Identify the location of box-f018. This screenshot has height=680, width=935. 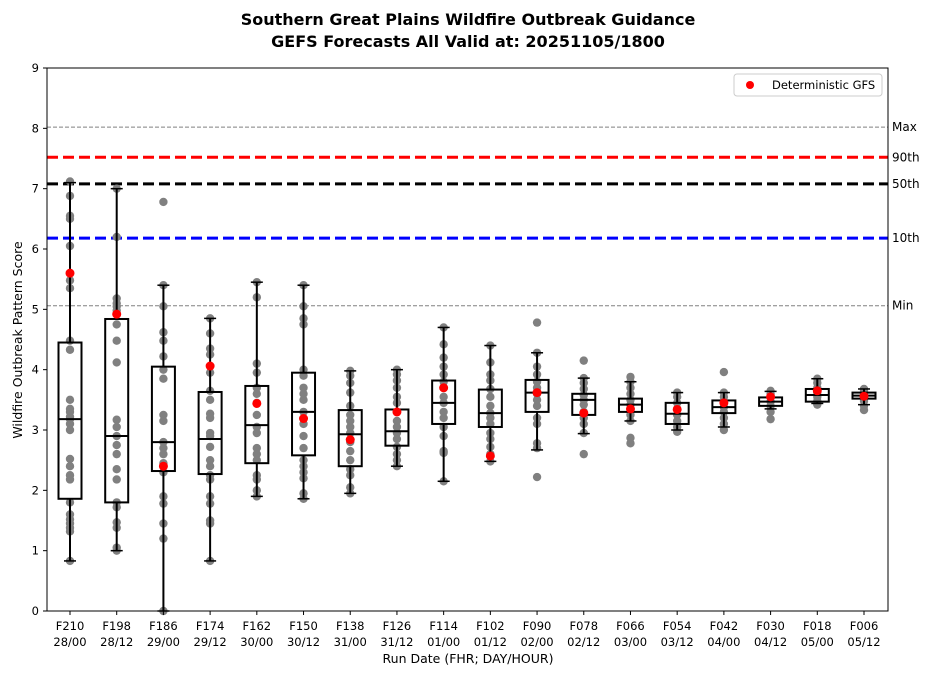
(817, 391).